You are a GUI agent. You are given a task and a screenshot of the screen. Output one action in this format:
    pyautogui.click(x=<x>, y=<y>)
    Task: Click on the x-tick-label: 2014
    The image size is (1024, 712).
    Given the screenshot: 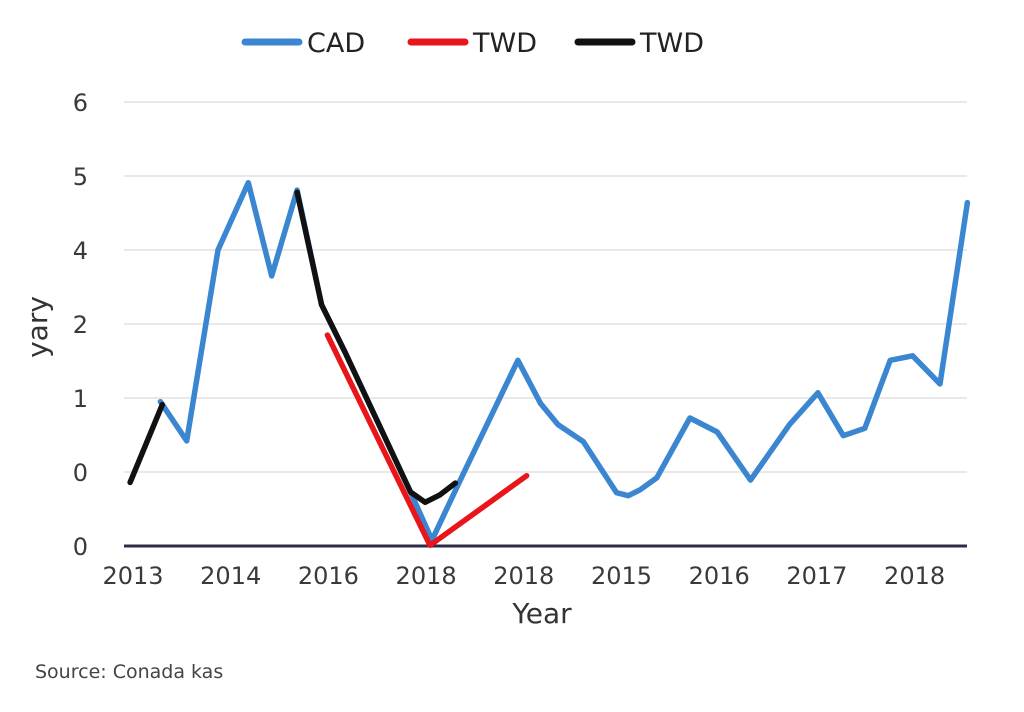 What is the action you would take?
    pyautogui.click(x=230, y=576)
    